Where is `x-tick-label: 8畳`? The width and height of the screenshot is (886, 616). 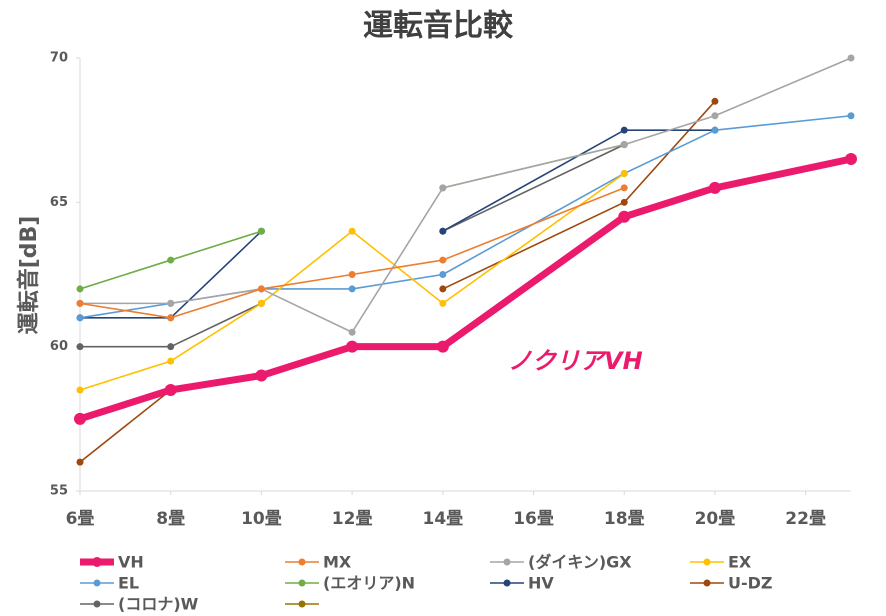 x-tick-label: 8畳 is located at coordinates (170, 519).